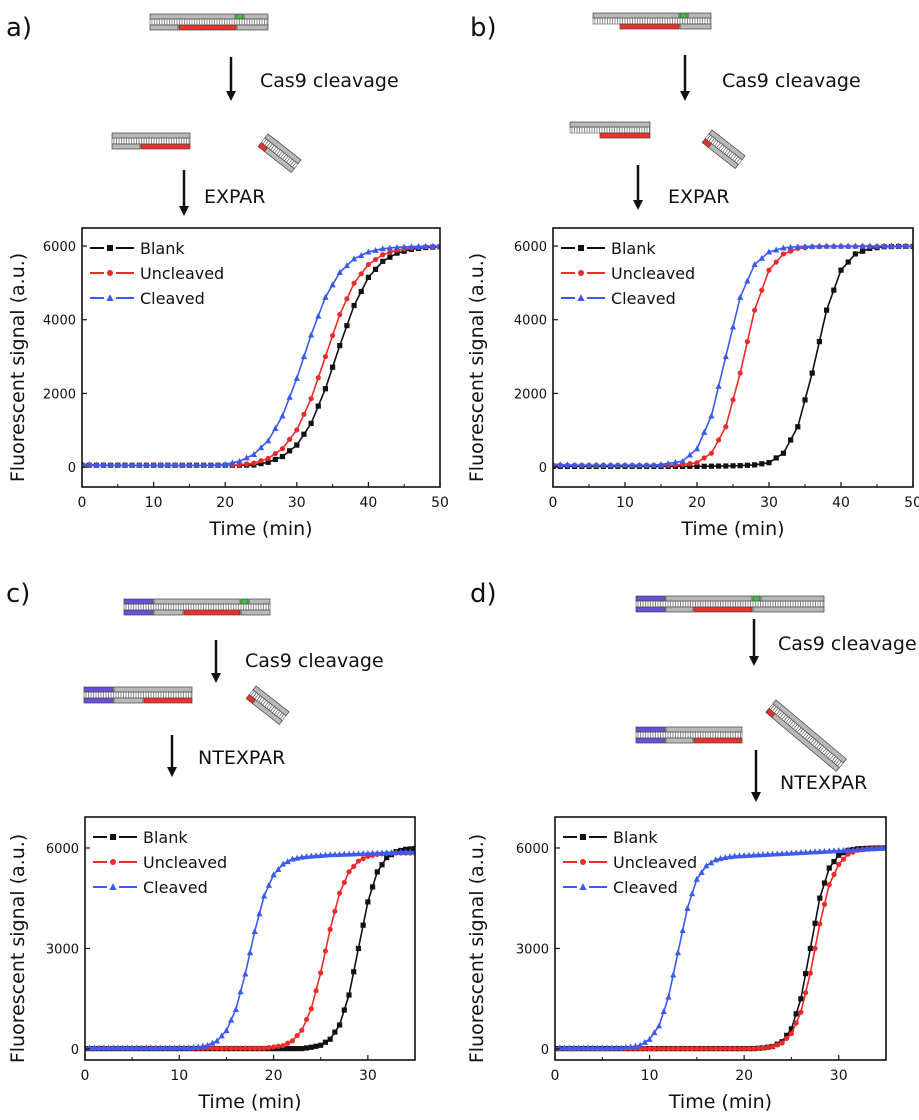 The image size is (919, 1120). I want to click on legend: Blank Uncleaved Cleaved, so click(630, 862).